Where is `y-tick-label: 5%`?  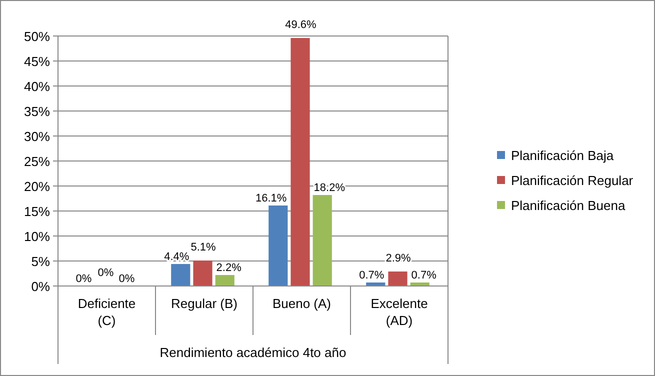
y-tick-label: 5% is located at coordinates (40, 261).